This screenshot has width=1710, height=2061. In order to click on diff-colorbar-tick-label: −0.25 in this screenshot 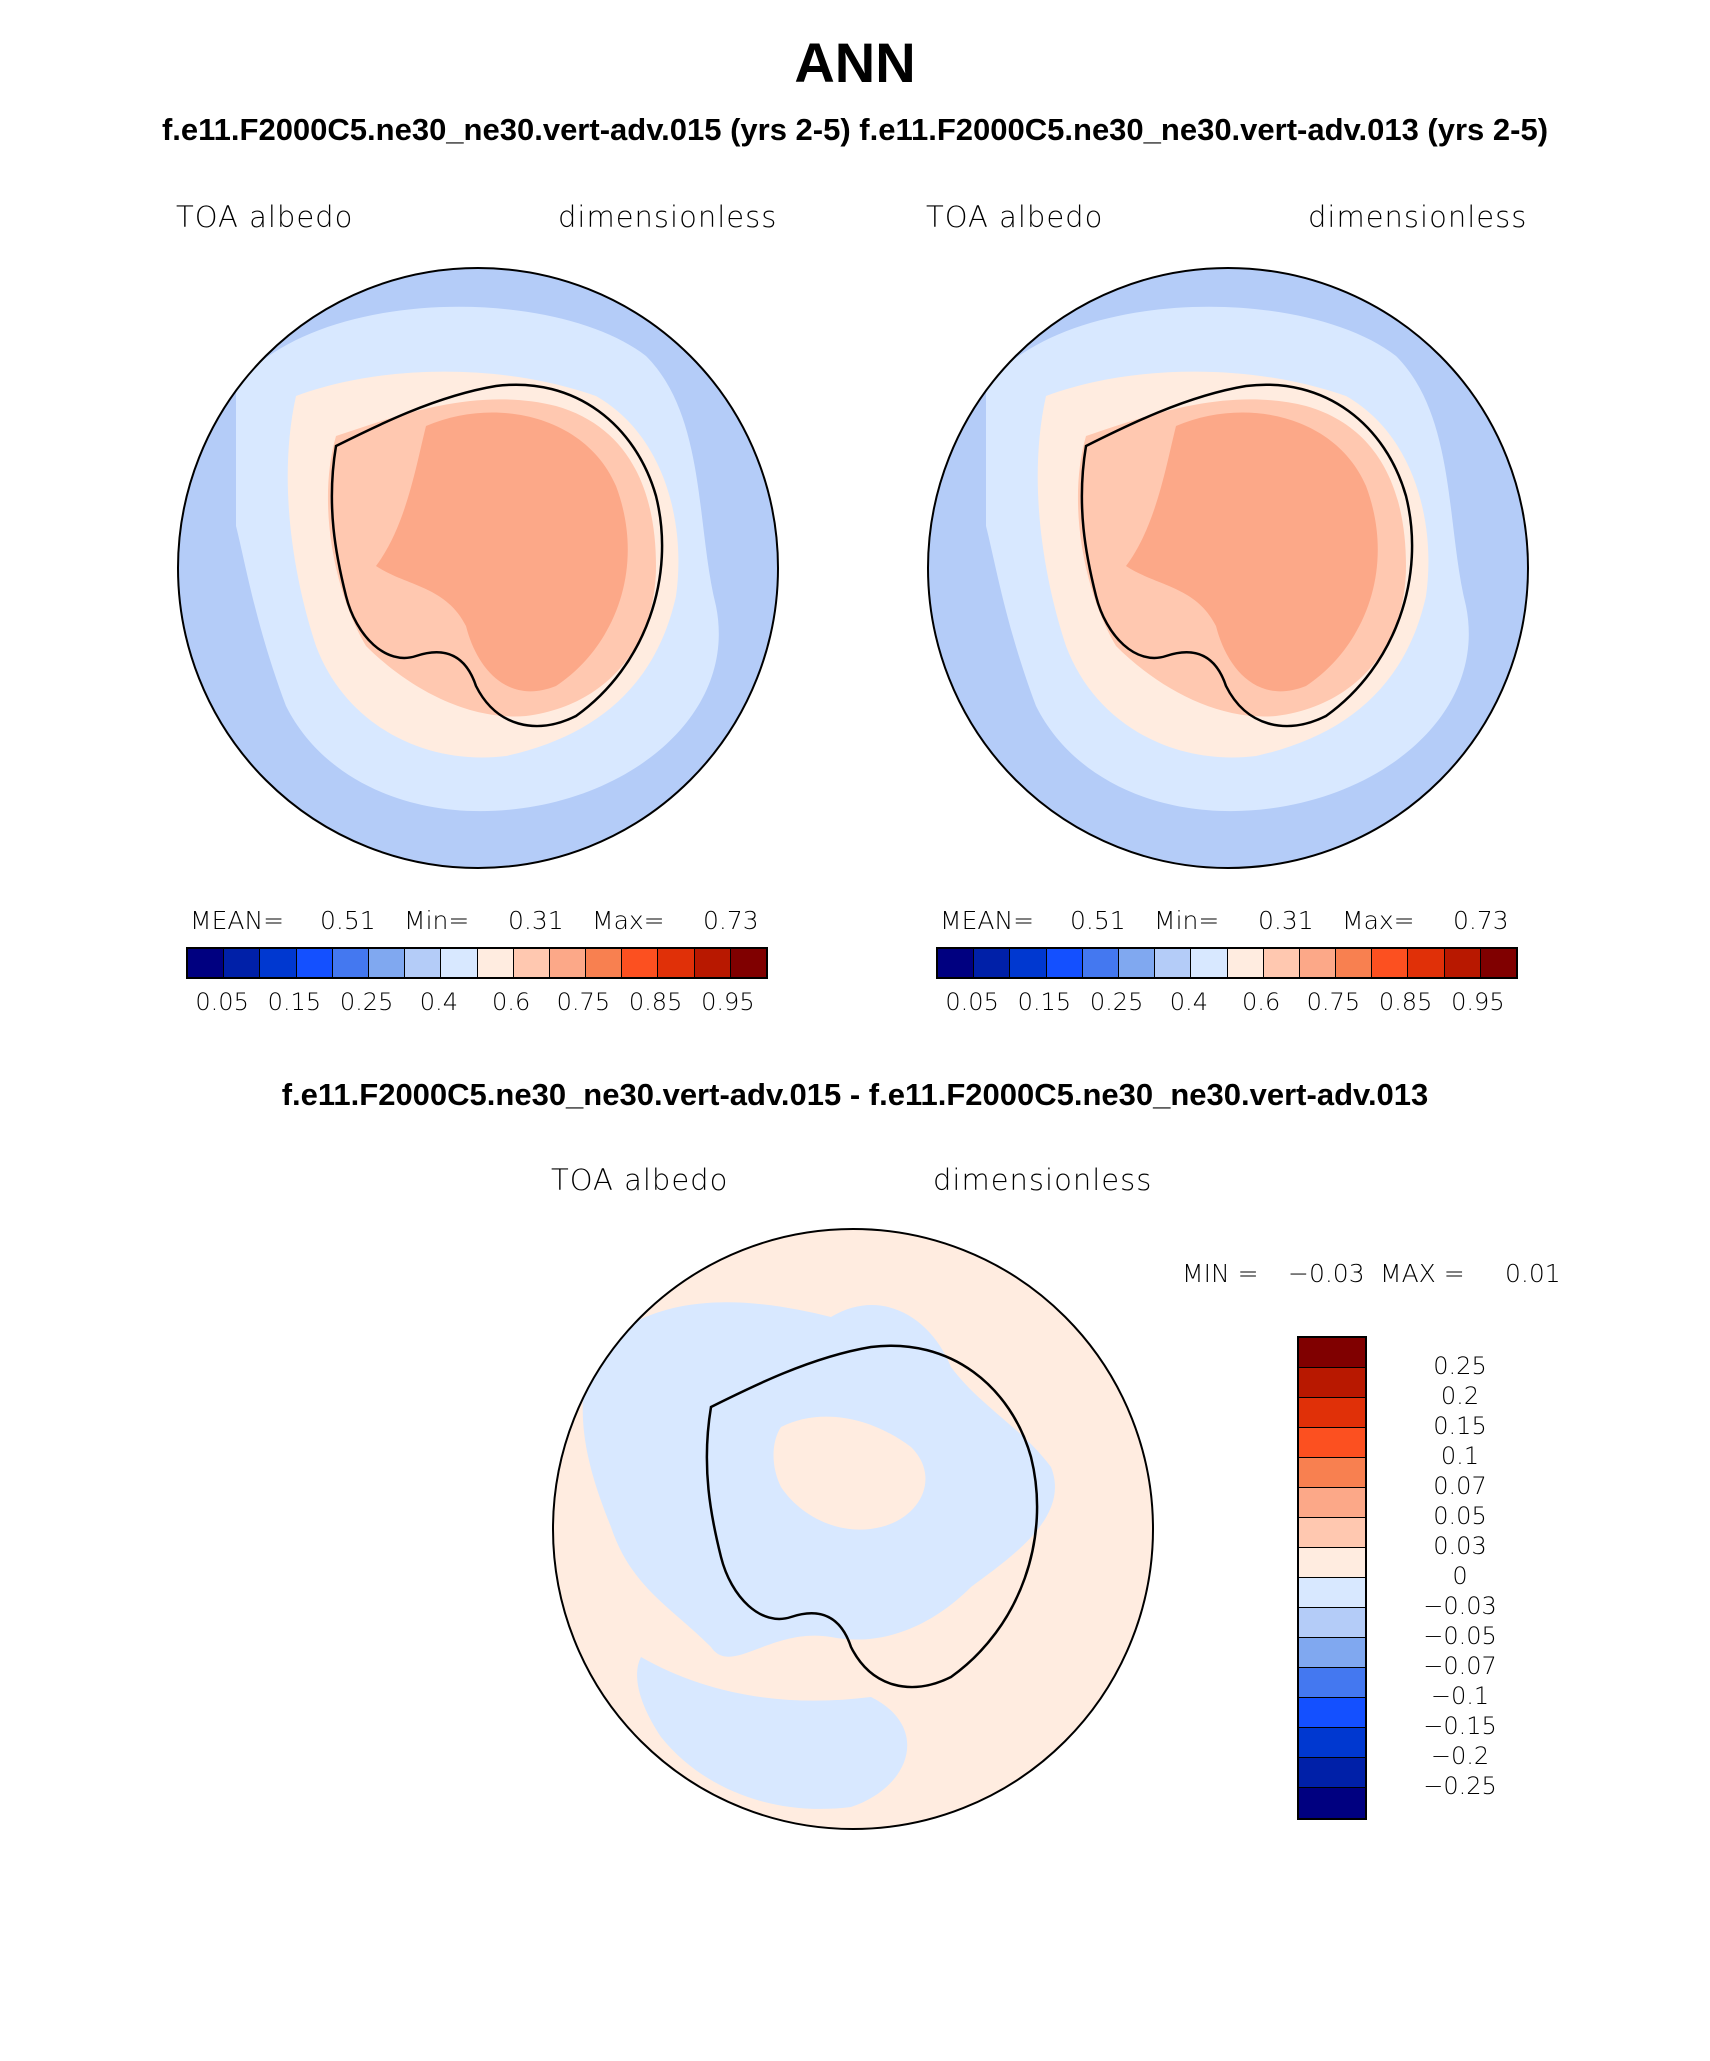, I will do `click(1460, 1786)`.